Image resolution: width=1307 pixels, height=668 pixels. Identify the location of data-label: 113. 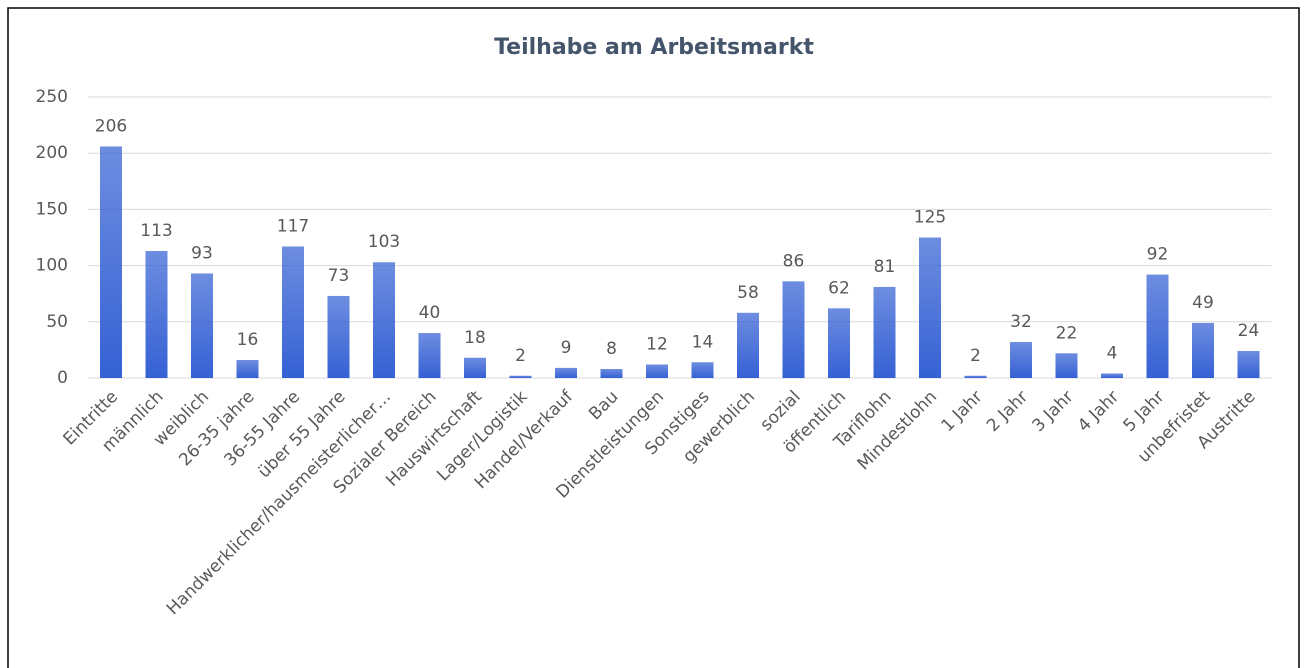
(156, 231).